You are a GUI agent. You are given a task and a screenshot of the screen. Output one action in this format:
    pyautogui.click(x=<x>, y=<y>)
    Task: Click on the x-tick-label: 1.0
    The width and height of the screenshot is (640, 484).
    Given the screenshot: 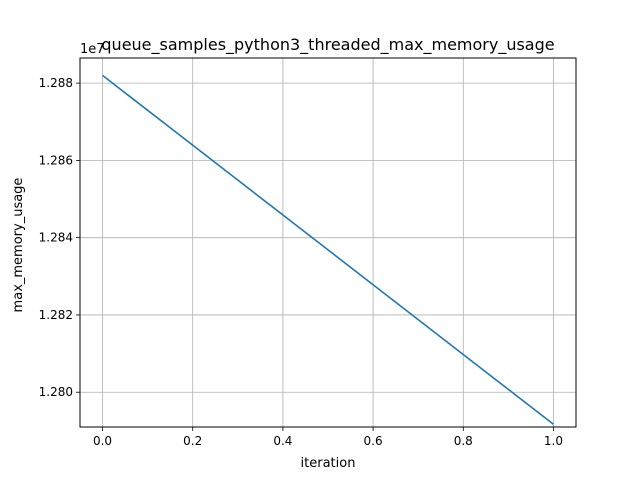 What is the action you would take?
    pyautogui.click(x=553, y=441)
    